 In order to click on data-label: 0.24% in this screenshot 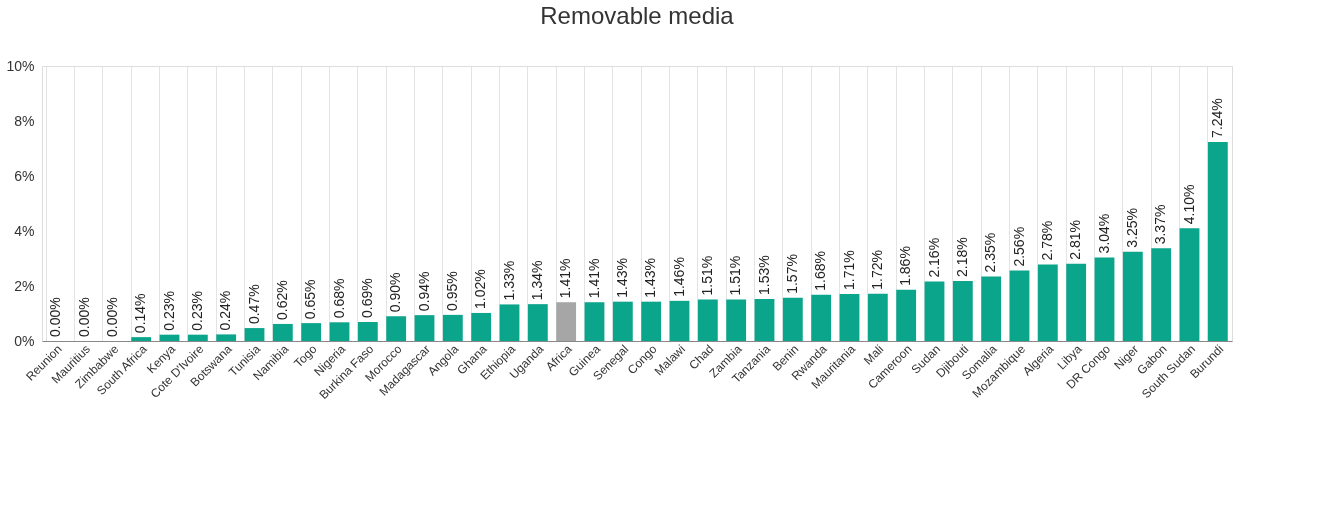, I will do `click(225, 310)`.